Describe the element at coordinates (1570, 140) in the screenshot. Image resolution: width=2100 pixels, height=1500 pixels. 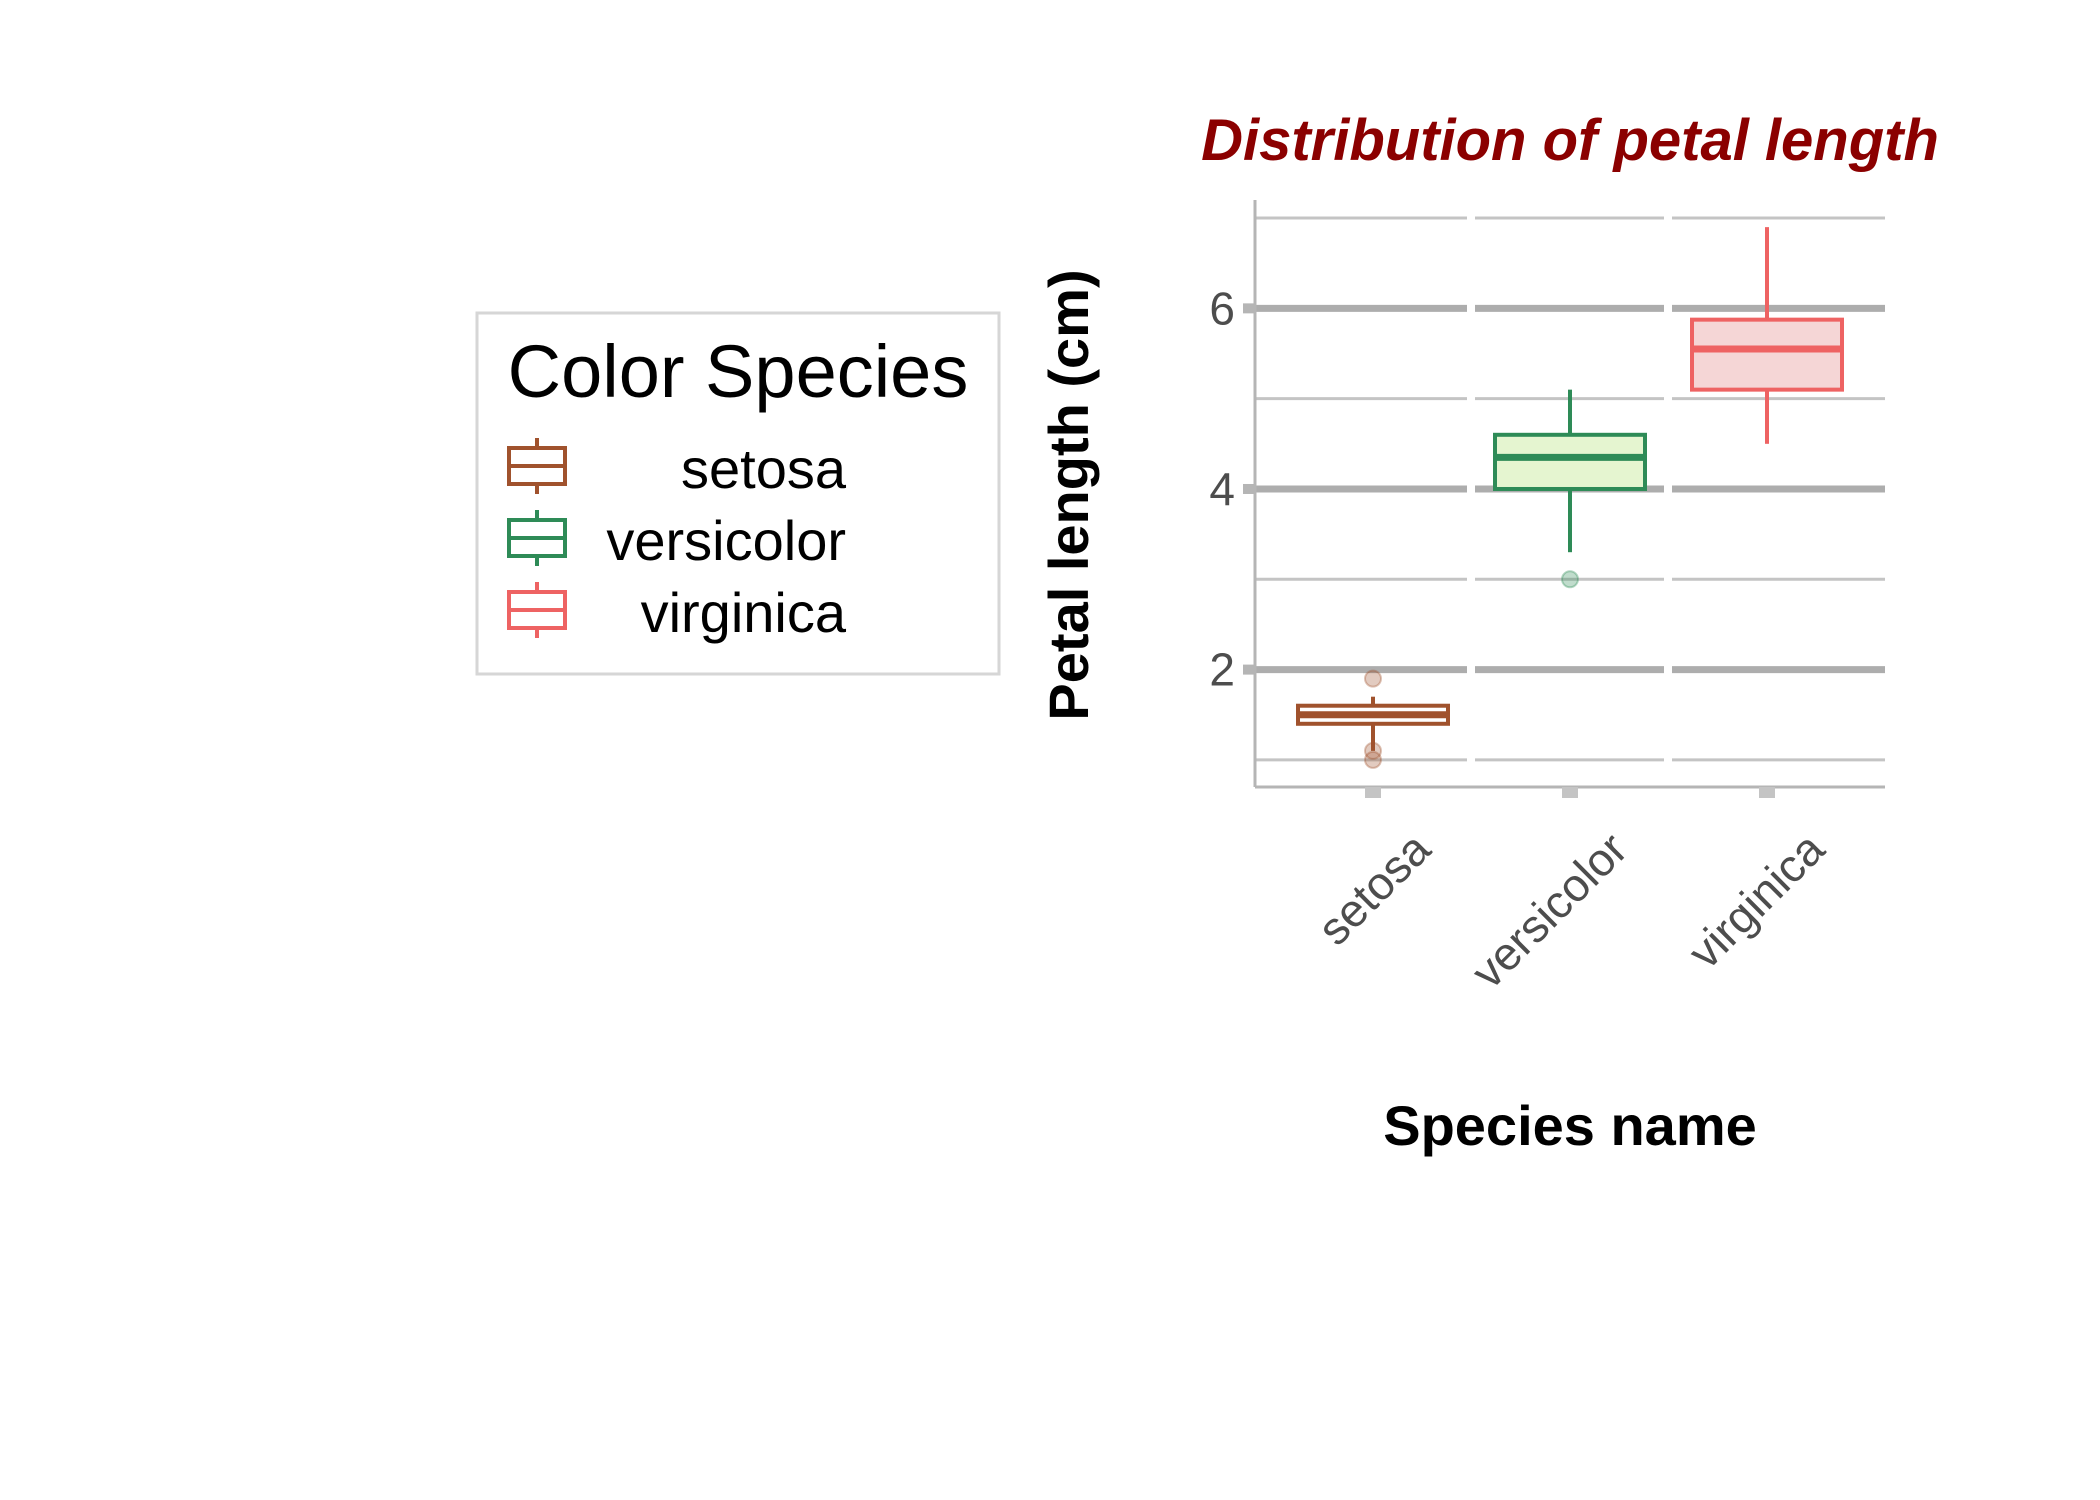
I see `chart-title: Distribution of petal length` at that location.